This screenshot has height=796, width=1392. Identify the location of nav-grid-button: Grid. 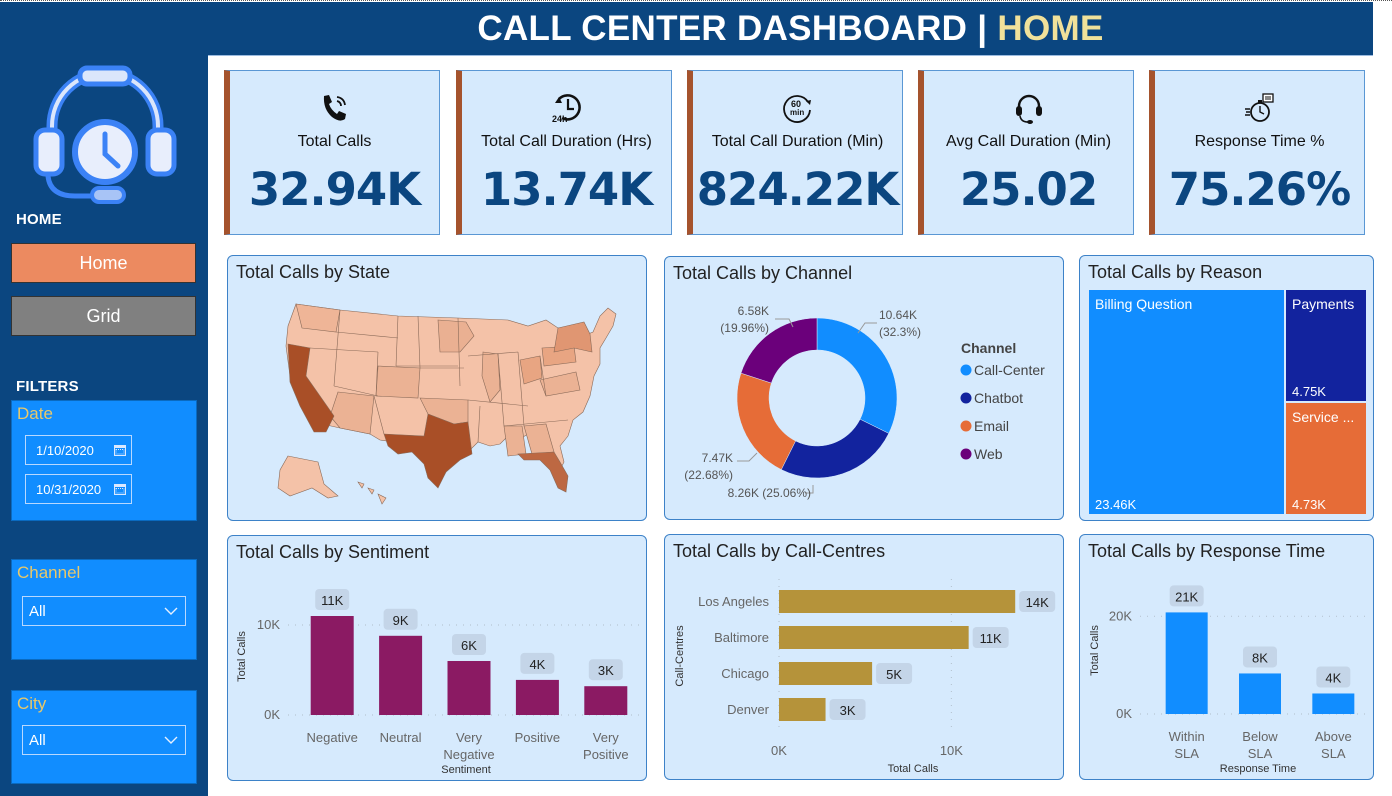
(103, 316).